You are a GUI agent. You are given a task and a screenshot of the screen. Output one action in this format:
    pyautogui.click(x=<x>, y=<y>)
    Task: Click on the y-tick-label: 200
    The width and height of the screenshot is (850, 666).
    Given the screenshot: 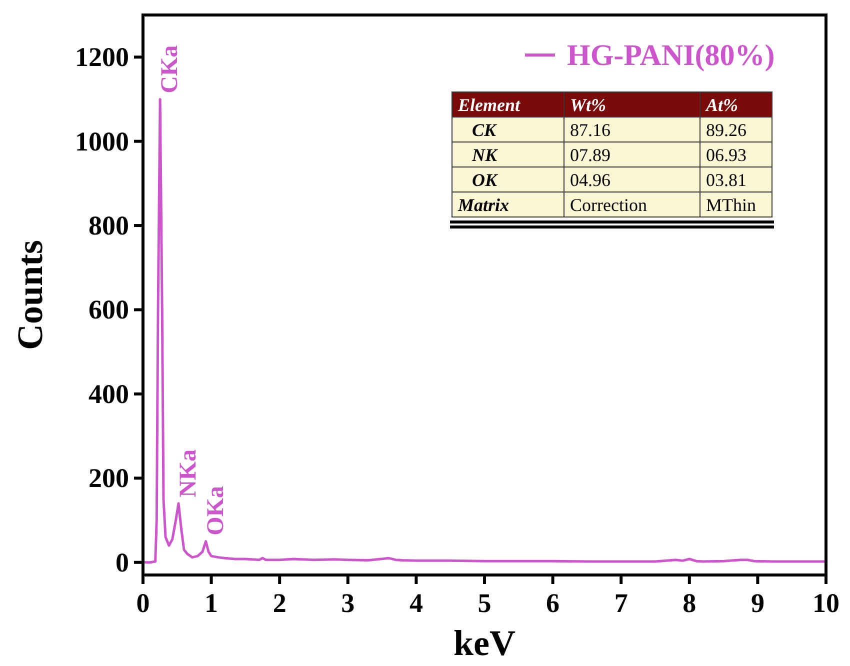 What is the action you would take?
    pyautogui.click(x=108, y=478)
    